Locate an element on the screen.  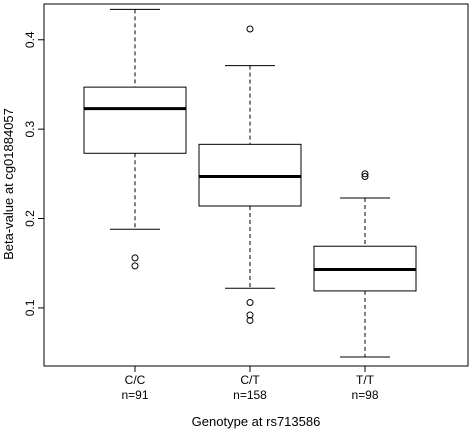
y-tick-label: 0.3 is located at coordinates (30, 128).